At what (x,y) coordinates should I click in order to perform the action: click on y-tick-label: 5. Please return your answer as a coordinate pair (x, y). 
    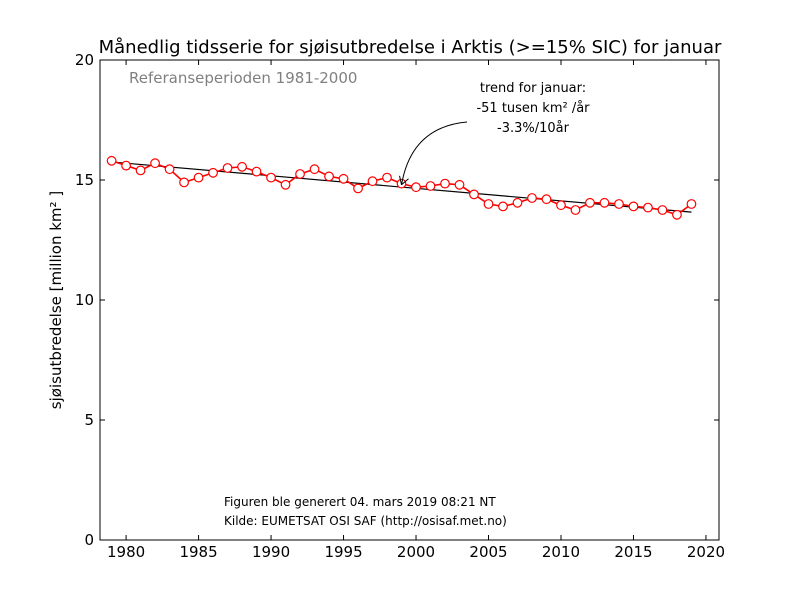
    Looking at the image, I should click on (89, 420).